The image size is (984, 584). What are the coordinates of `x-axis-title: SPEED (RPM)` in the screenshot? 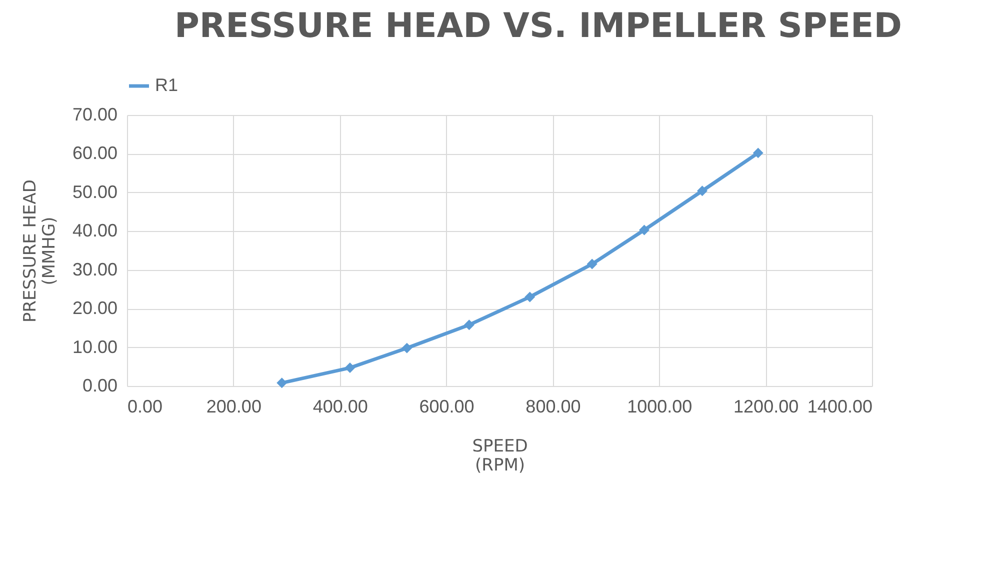 It's located at (500, 456).